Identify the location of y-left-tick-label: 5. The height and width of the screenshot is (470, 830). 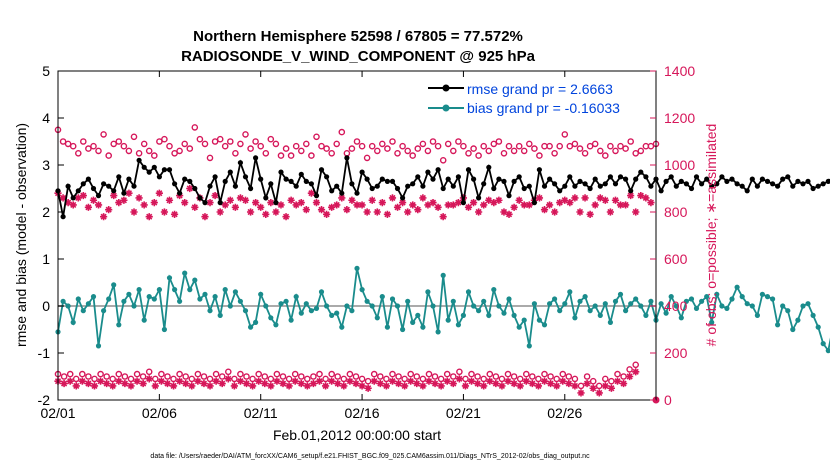
(46, 71).